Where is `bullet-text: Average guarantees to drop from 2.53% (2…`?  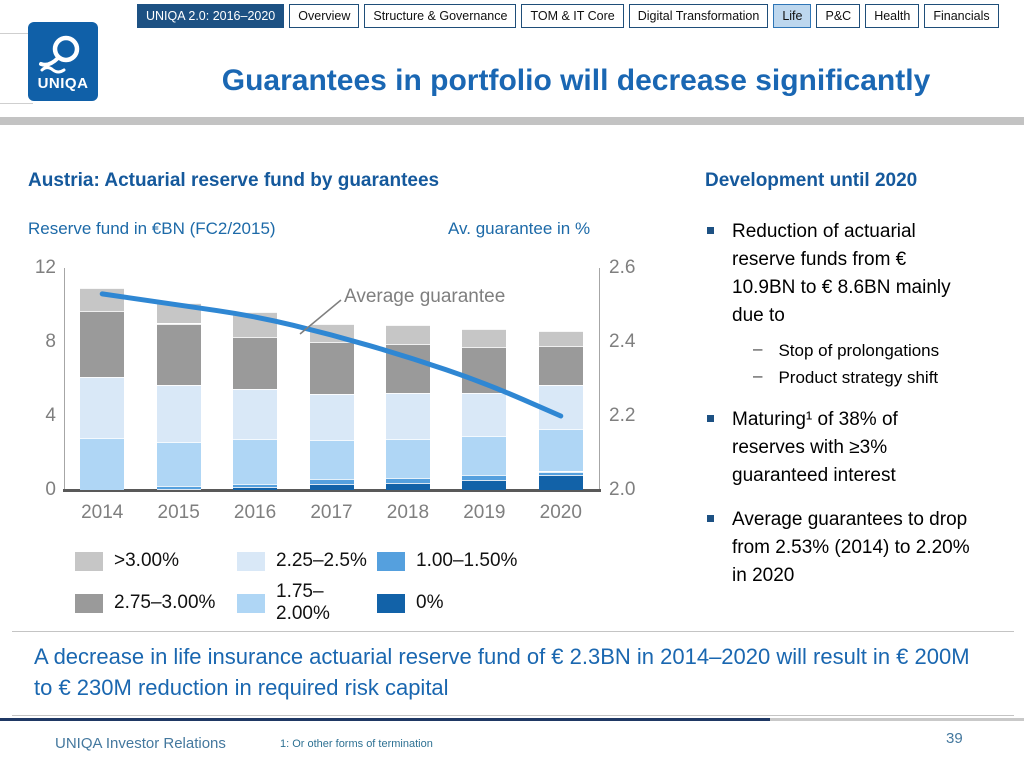
bullet-text: Average guarantees to drop from 2.53% (2… is located at coordinates (851, 547).